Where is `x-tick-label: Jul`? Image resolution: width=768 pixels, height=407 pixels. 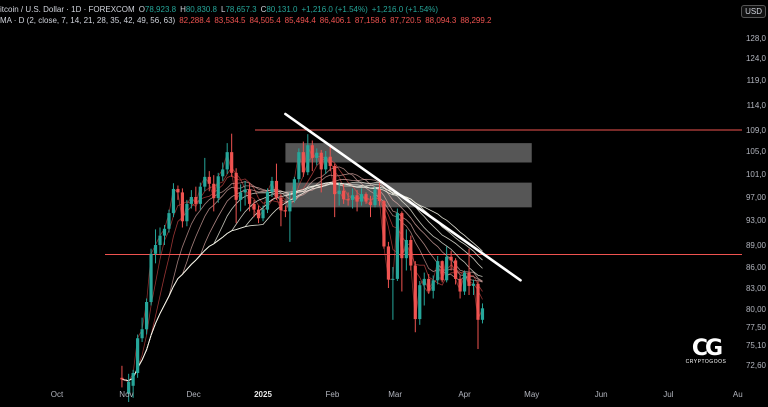 x-tick-label: Jul is located at coordinates (668, 394).